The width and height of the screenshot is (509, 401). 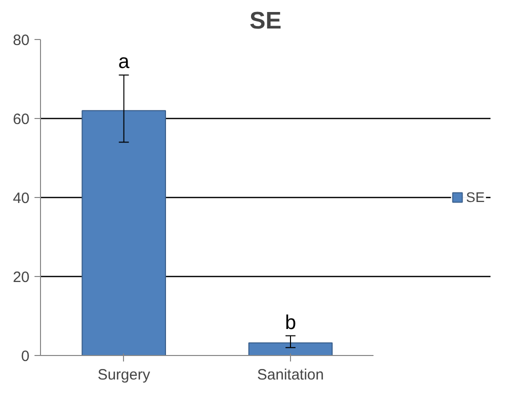 I want to click on y-tick-label: 0, so click(x=25, y=356).